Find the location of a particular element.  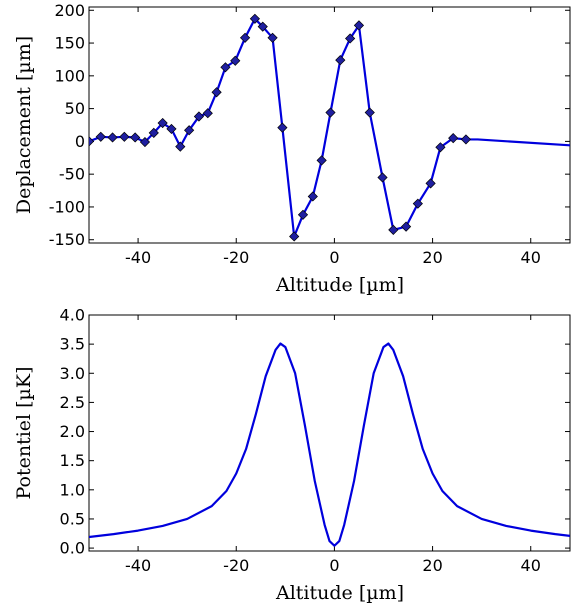

y-tick-label: 200 is located at coordinates (69, 10).